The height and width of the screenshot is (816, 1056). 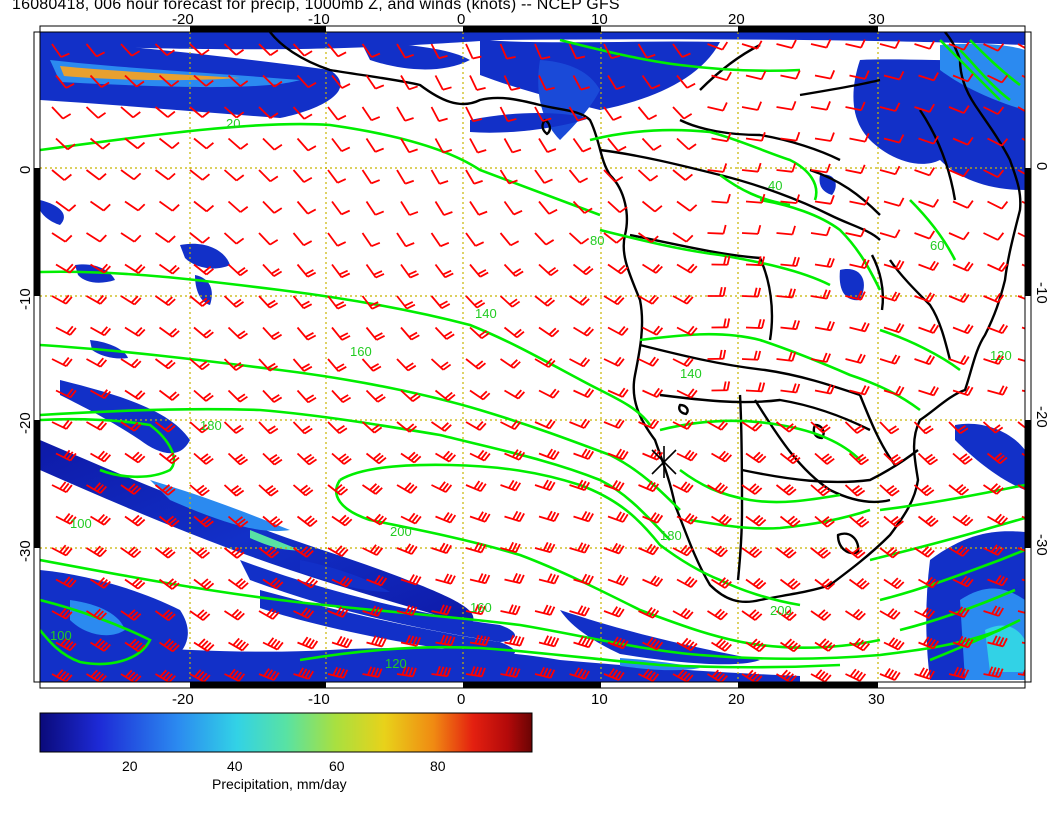 I want to click on contour-label: 200, so click(x=781, y=610).